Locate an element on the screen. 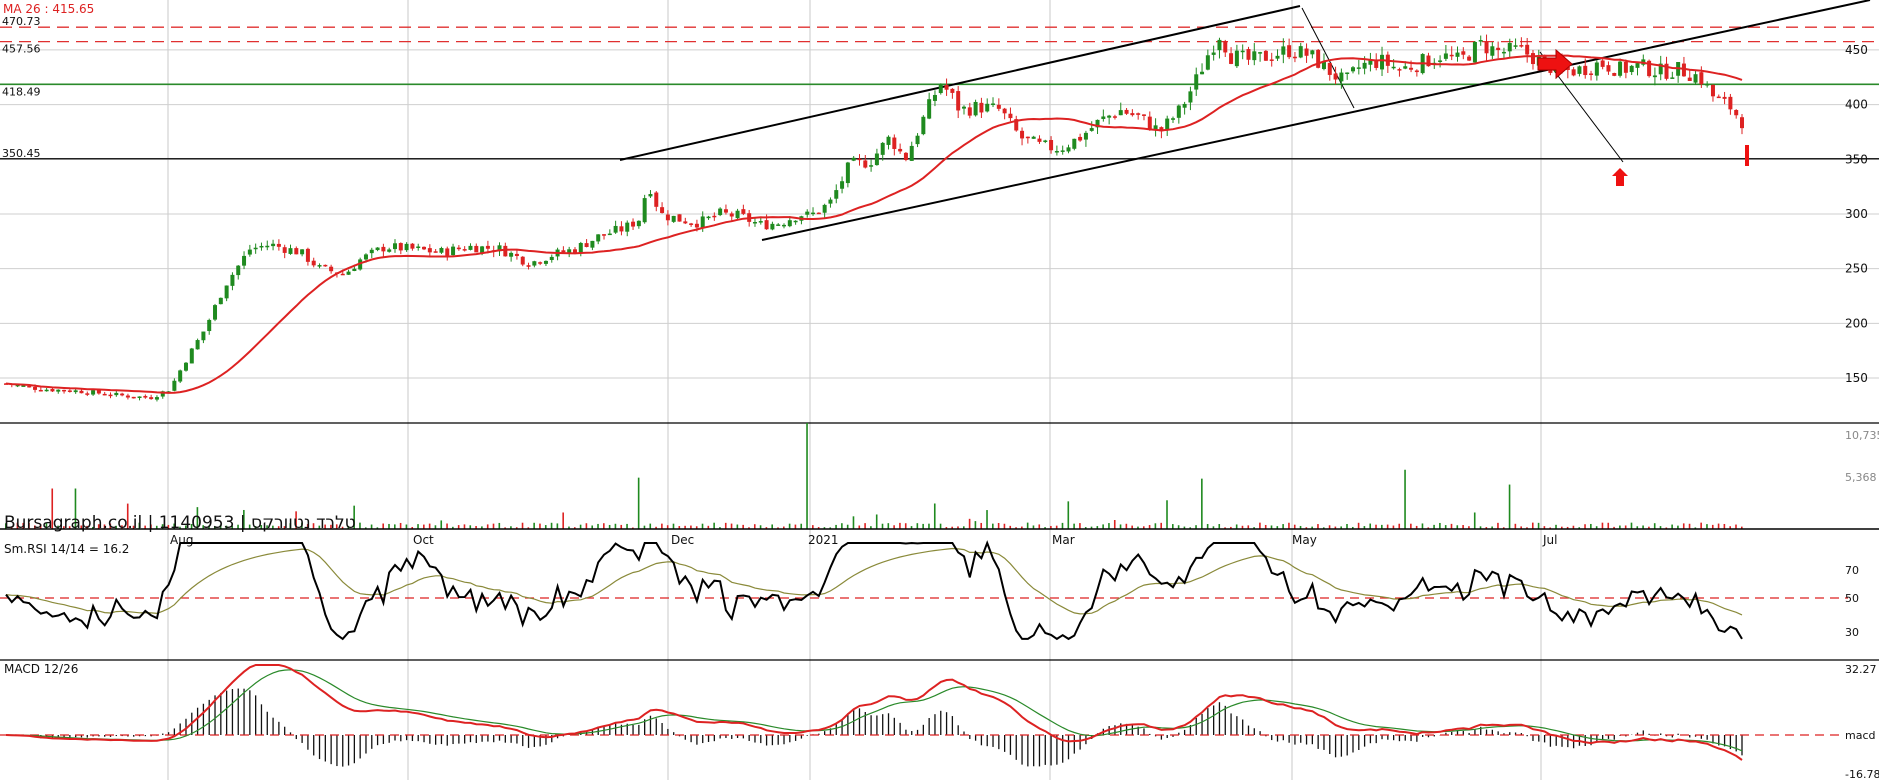  last-price-marker is located at coordinates (1747, 155).